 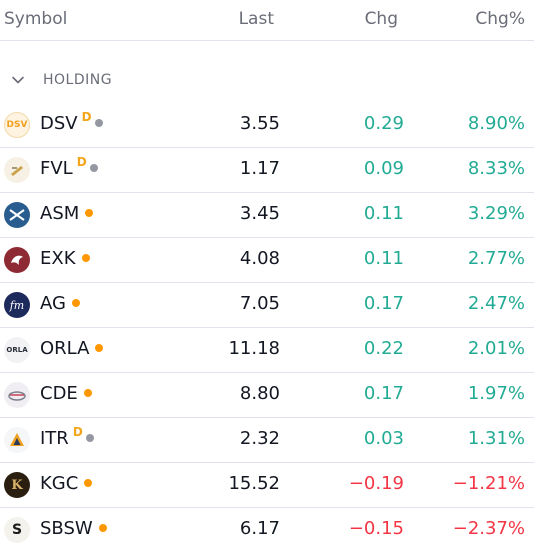 I want to click on kgc-logo: K, so click(x=17, y=485).